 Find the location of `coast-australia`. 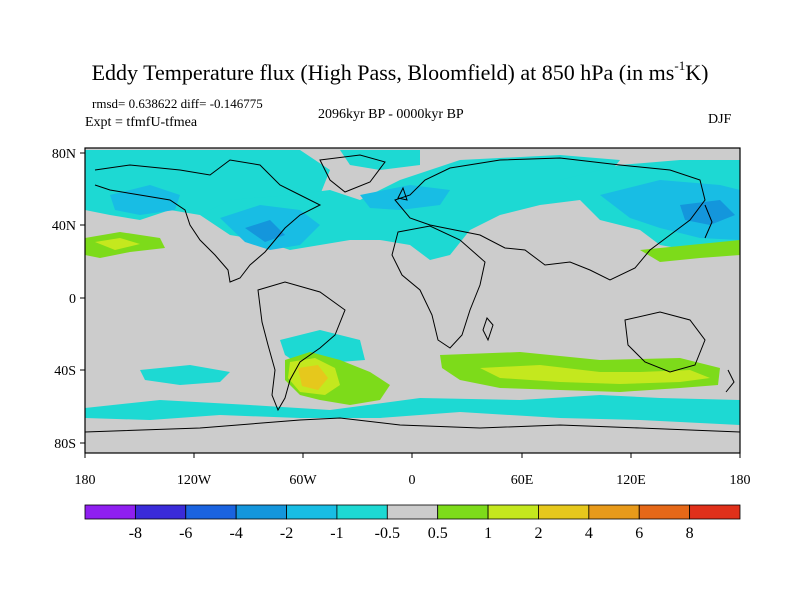

coast-australia is located at coordinates (665, 342).